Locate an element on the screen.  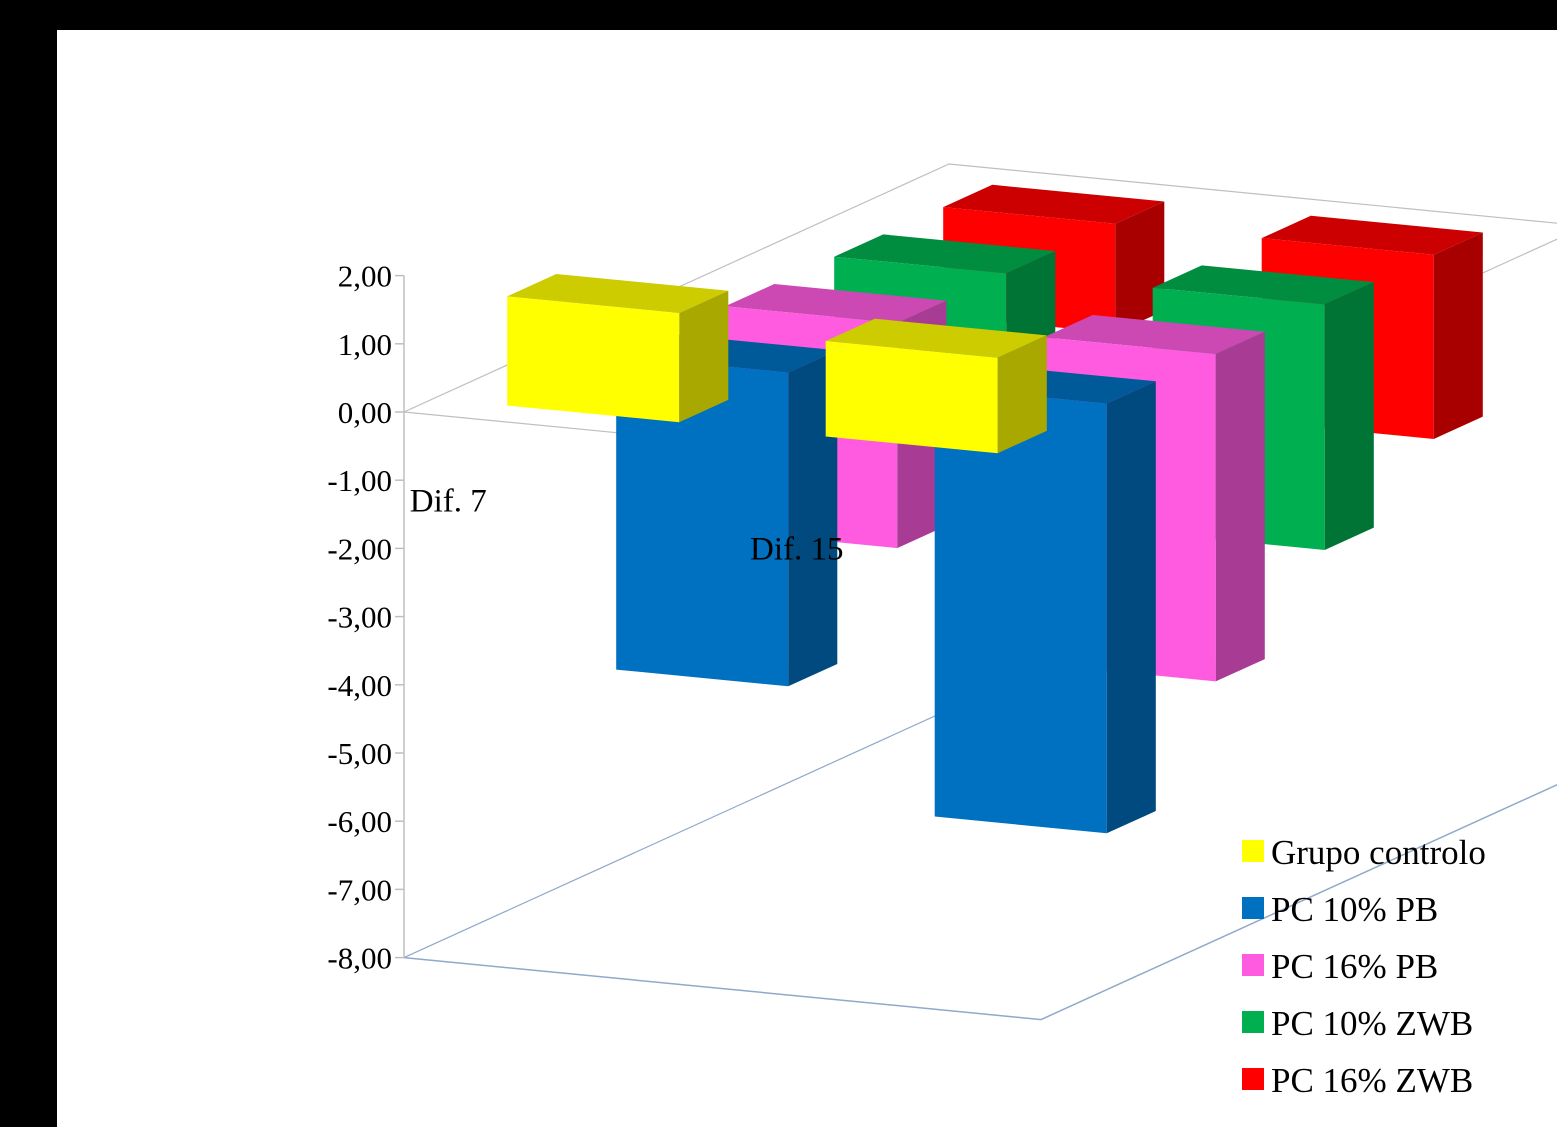
y-tick-label: -6,00 is located at coordinates (359, 821).